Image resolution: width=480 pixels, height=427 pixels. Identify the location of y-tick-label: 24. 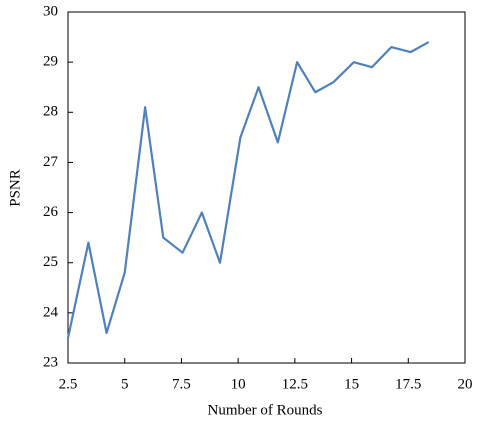
(51, 312).